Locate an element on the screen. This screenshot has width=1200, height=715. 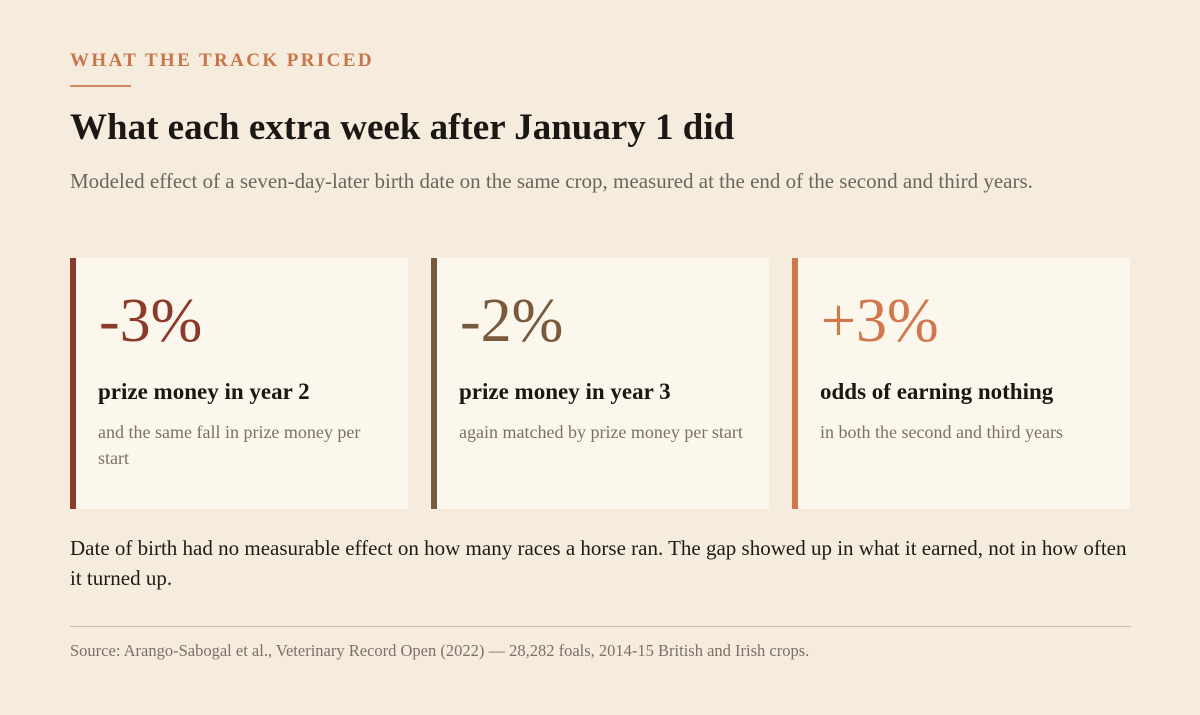
stat-value: -3% is located at coordinates (151, 321).